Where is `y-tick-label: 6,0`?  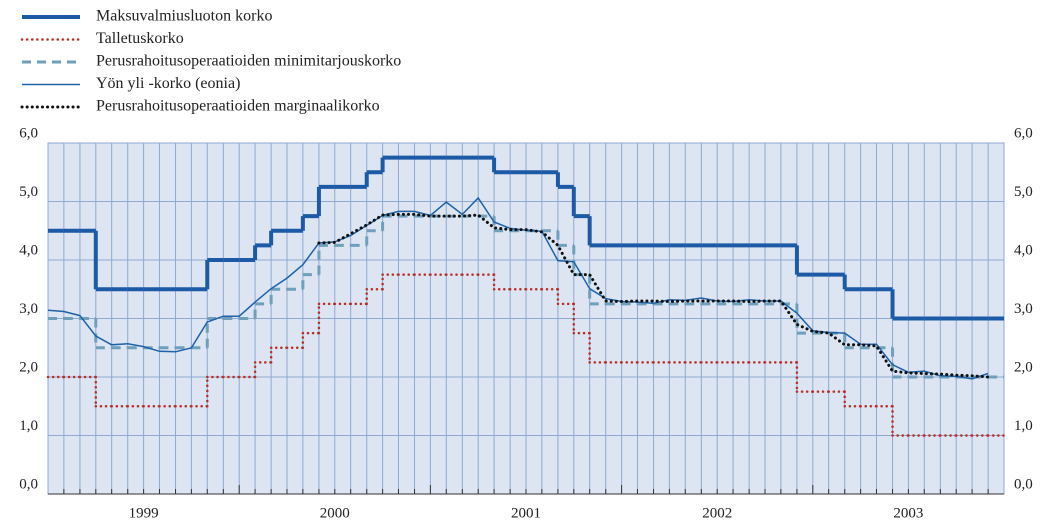 y-tick-label: 6,0 is located at coordinates (28, 133).